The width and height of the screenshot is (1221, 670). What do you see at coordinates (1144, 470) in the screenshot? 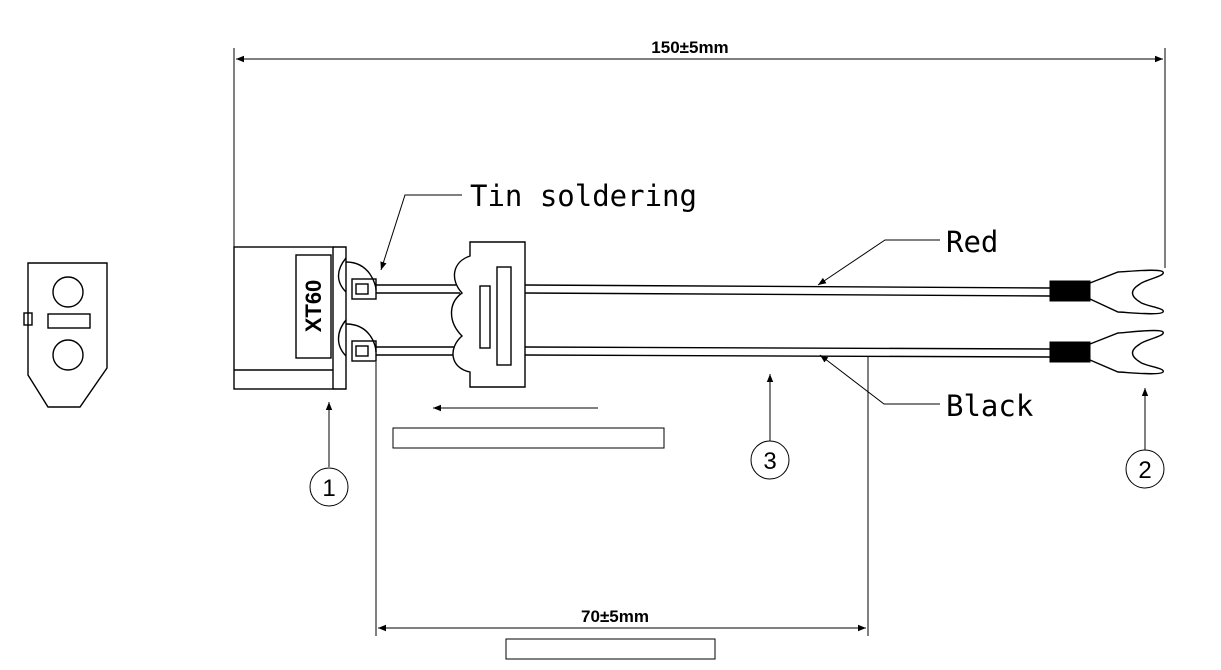
I see `callout-2-label: 2` at bounding box center [1144, 470].